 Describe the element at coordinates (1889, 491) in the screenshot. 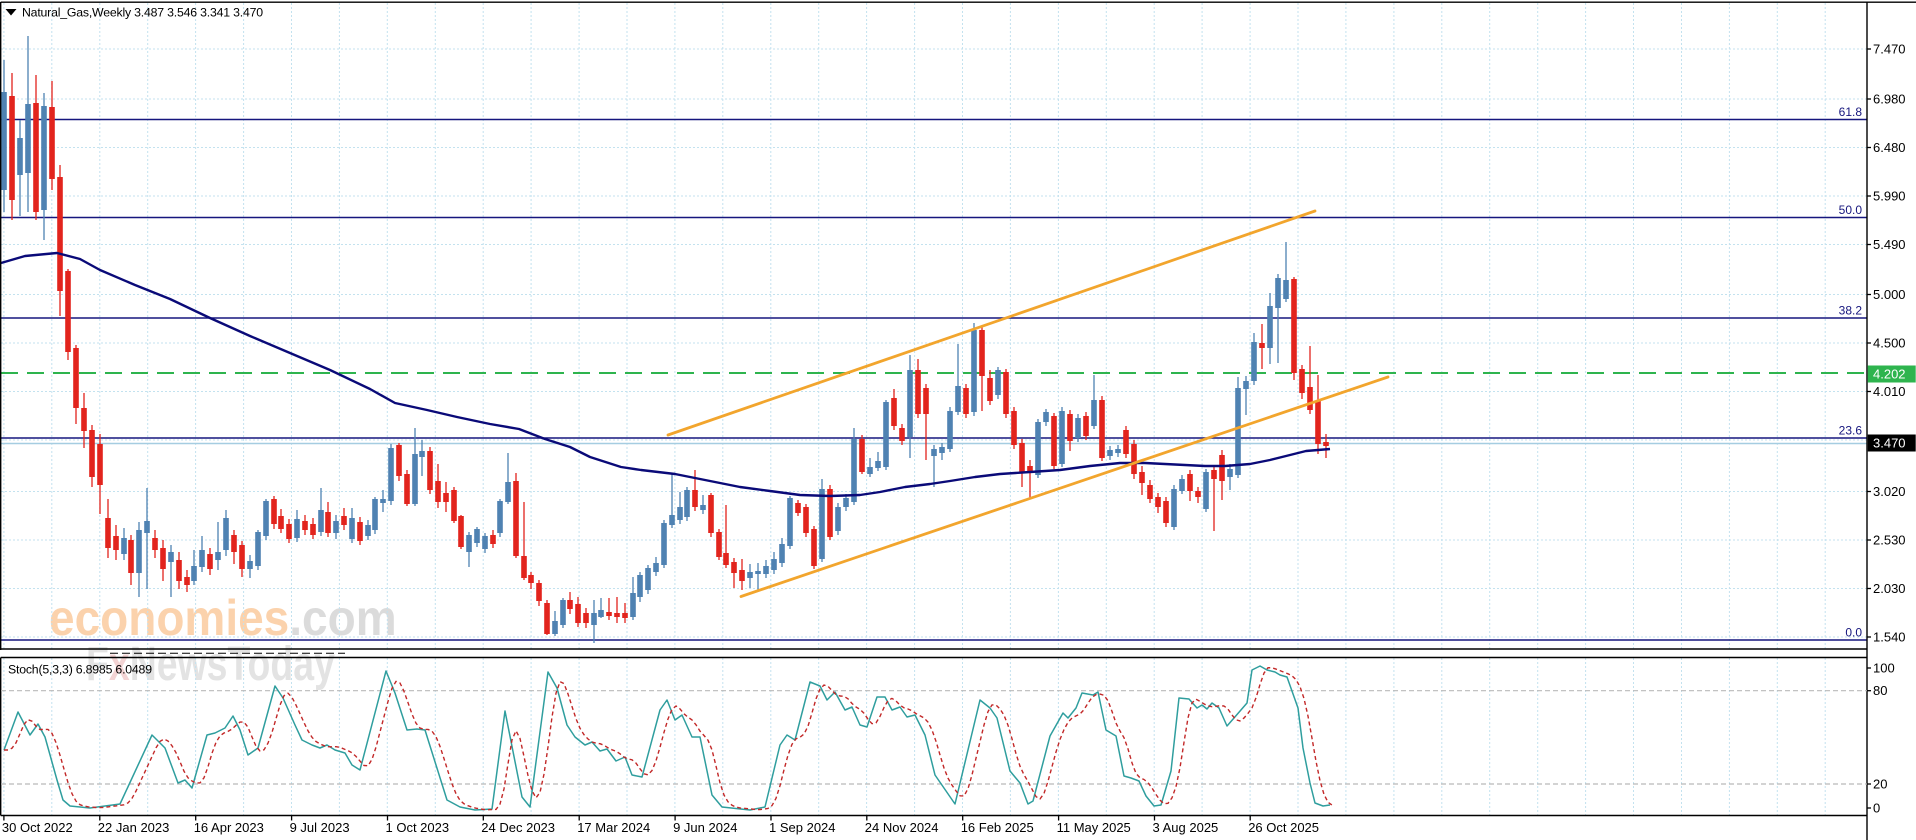

I see `svg-text: 3.020` at that location.